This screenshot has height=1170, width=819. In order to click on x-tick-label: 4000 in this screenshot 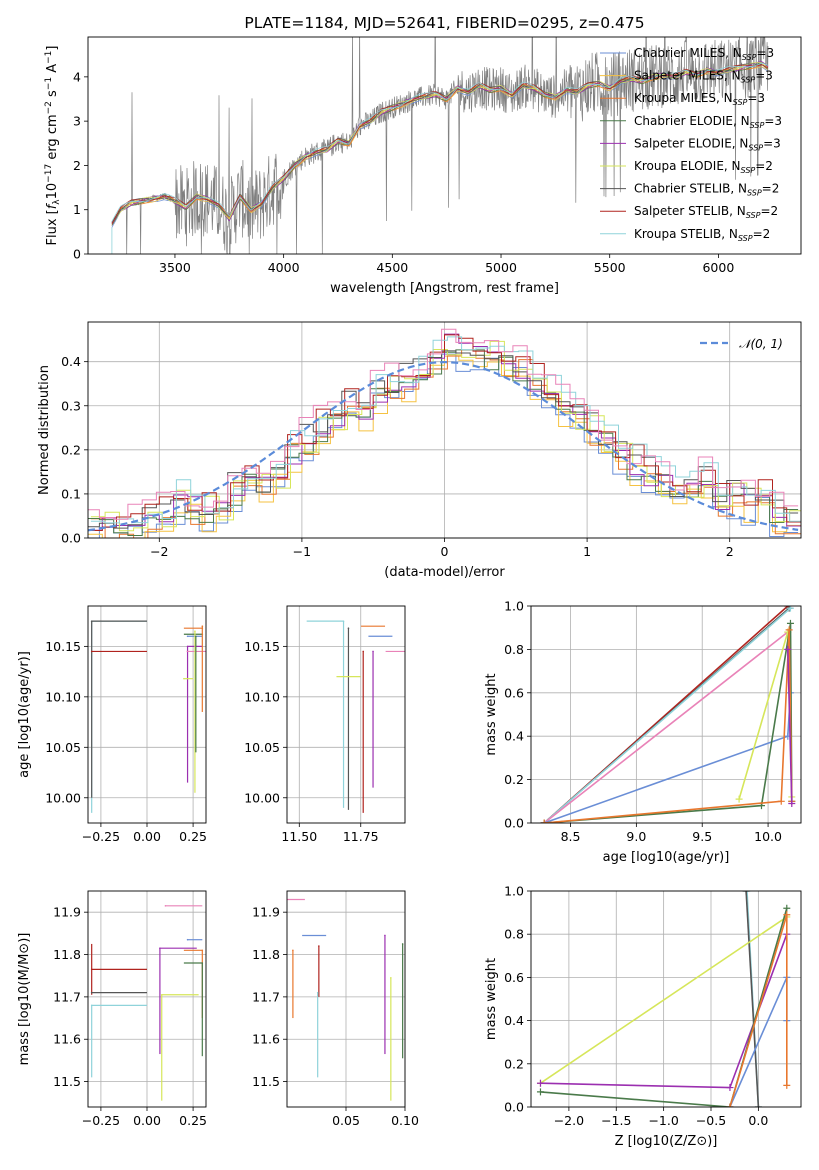, I will do `click(284, 267)`.